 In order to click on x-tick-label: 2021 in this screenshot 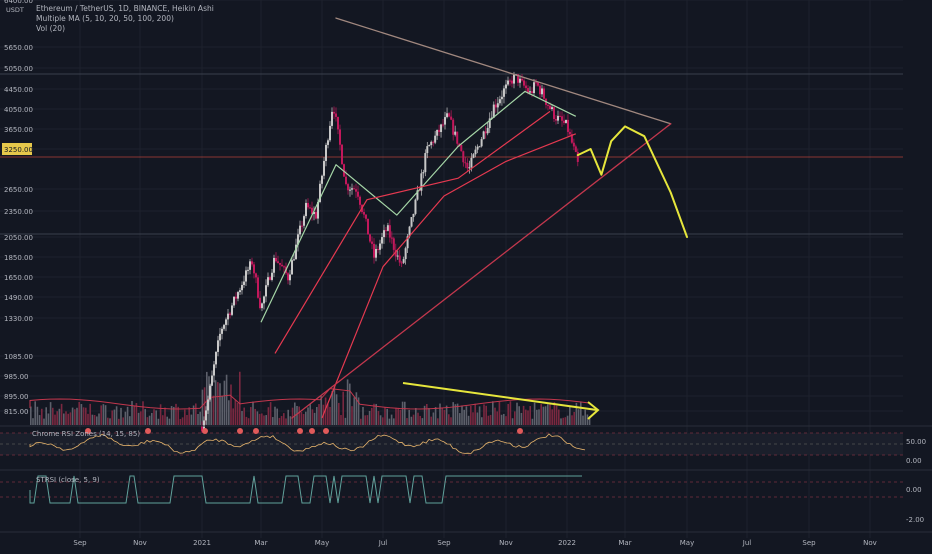, I will do `click(202, 543)`.